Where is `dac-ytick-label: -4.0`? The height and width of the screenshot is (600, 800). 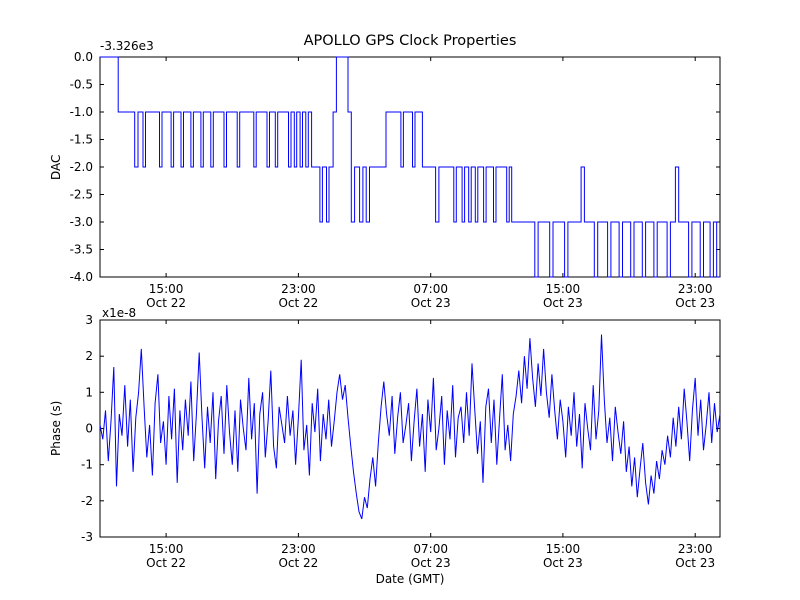
dac-ytick-label: -4.0 is located at coordinates (81, 277).